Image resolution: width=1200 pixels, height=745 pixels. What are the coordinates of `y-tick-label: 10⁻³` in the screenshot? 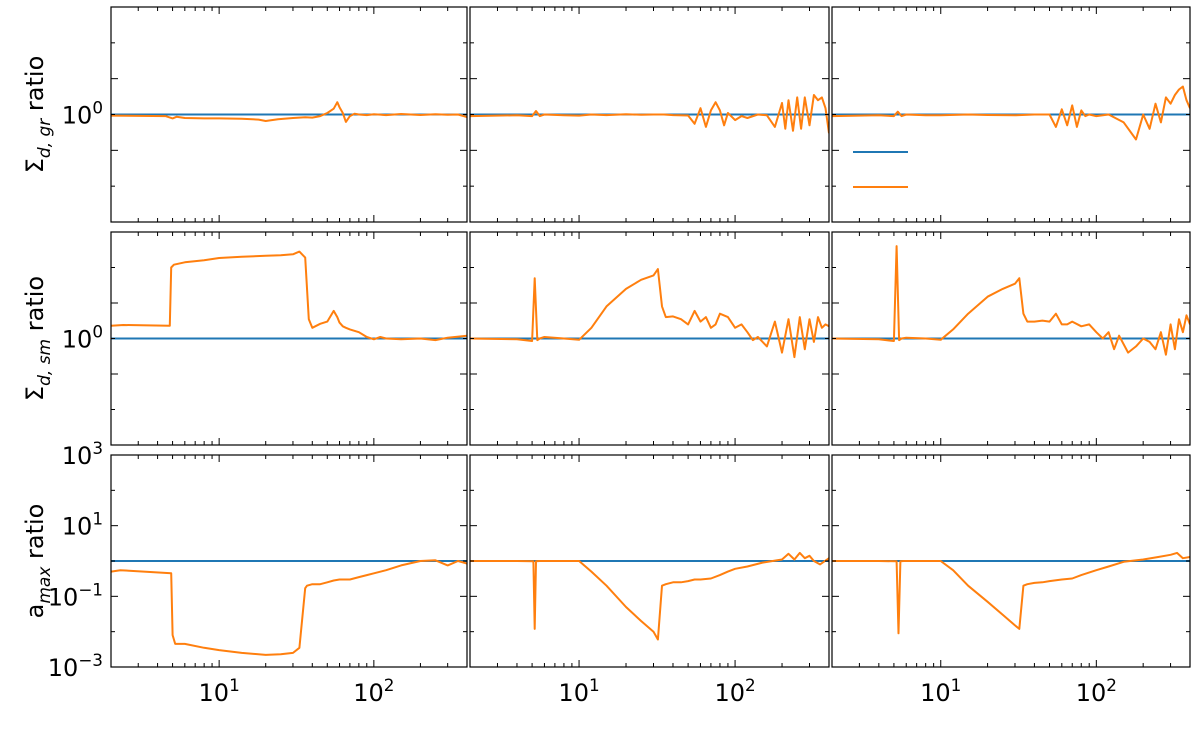 It's located at (75, 666).